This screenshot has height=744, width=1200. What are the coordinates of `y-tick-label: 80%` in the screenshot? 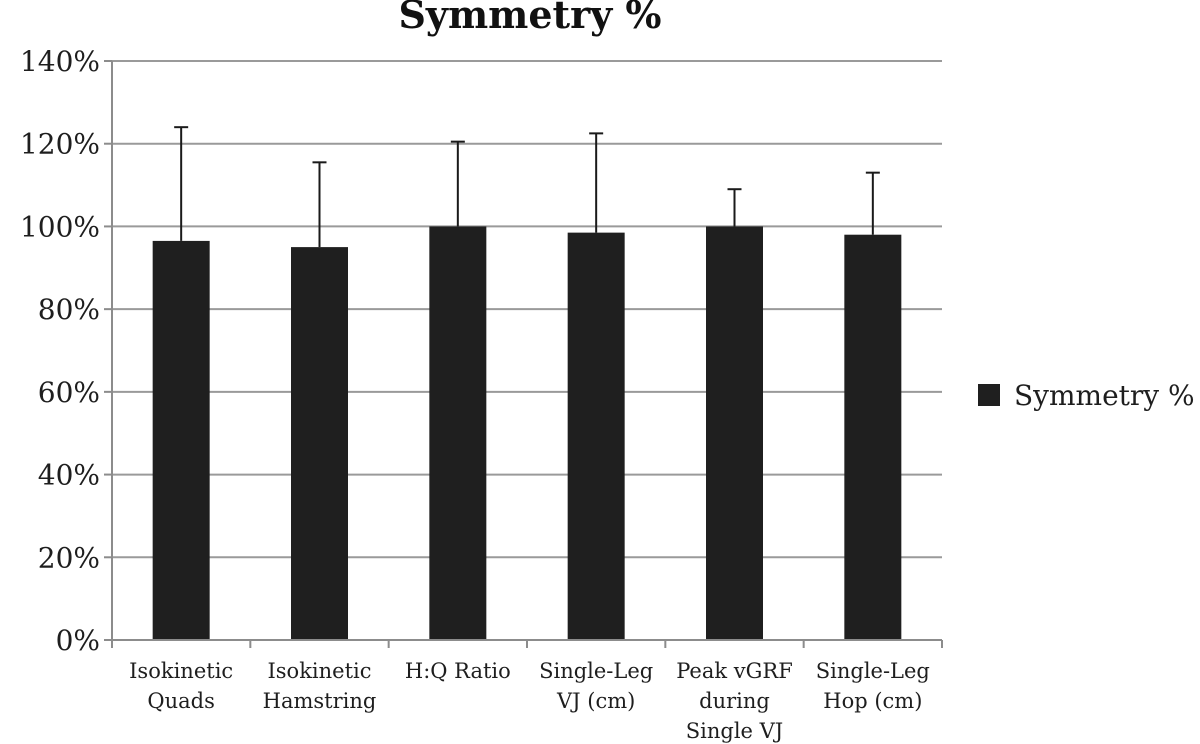 It's located at (69, 309).